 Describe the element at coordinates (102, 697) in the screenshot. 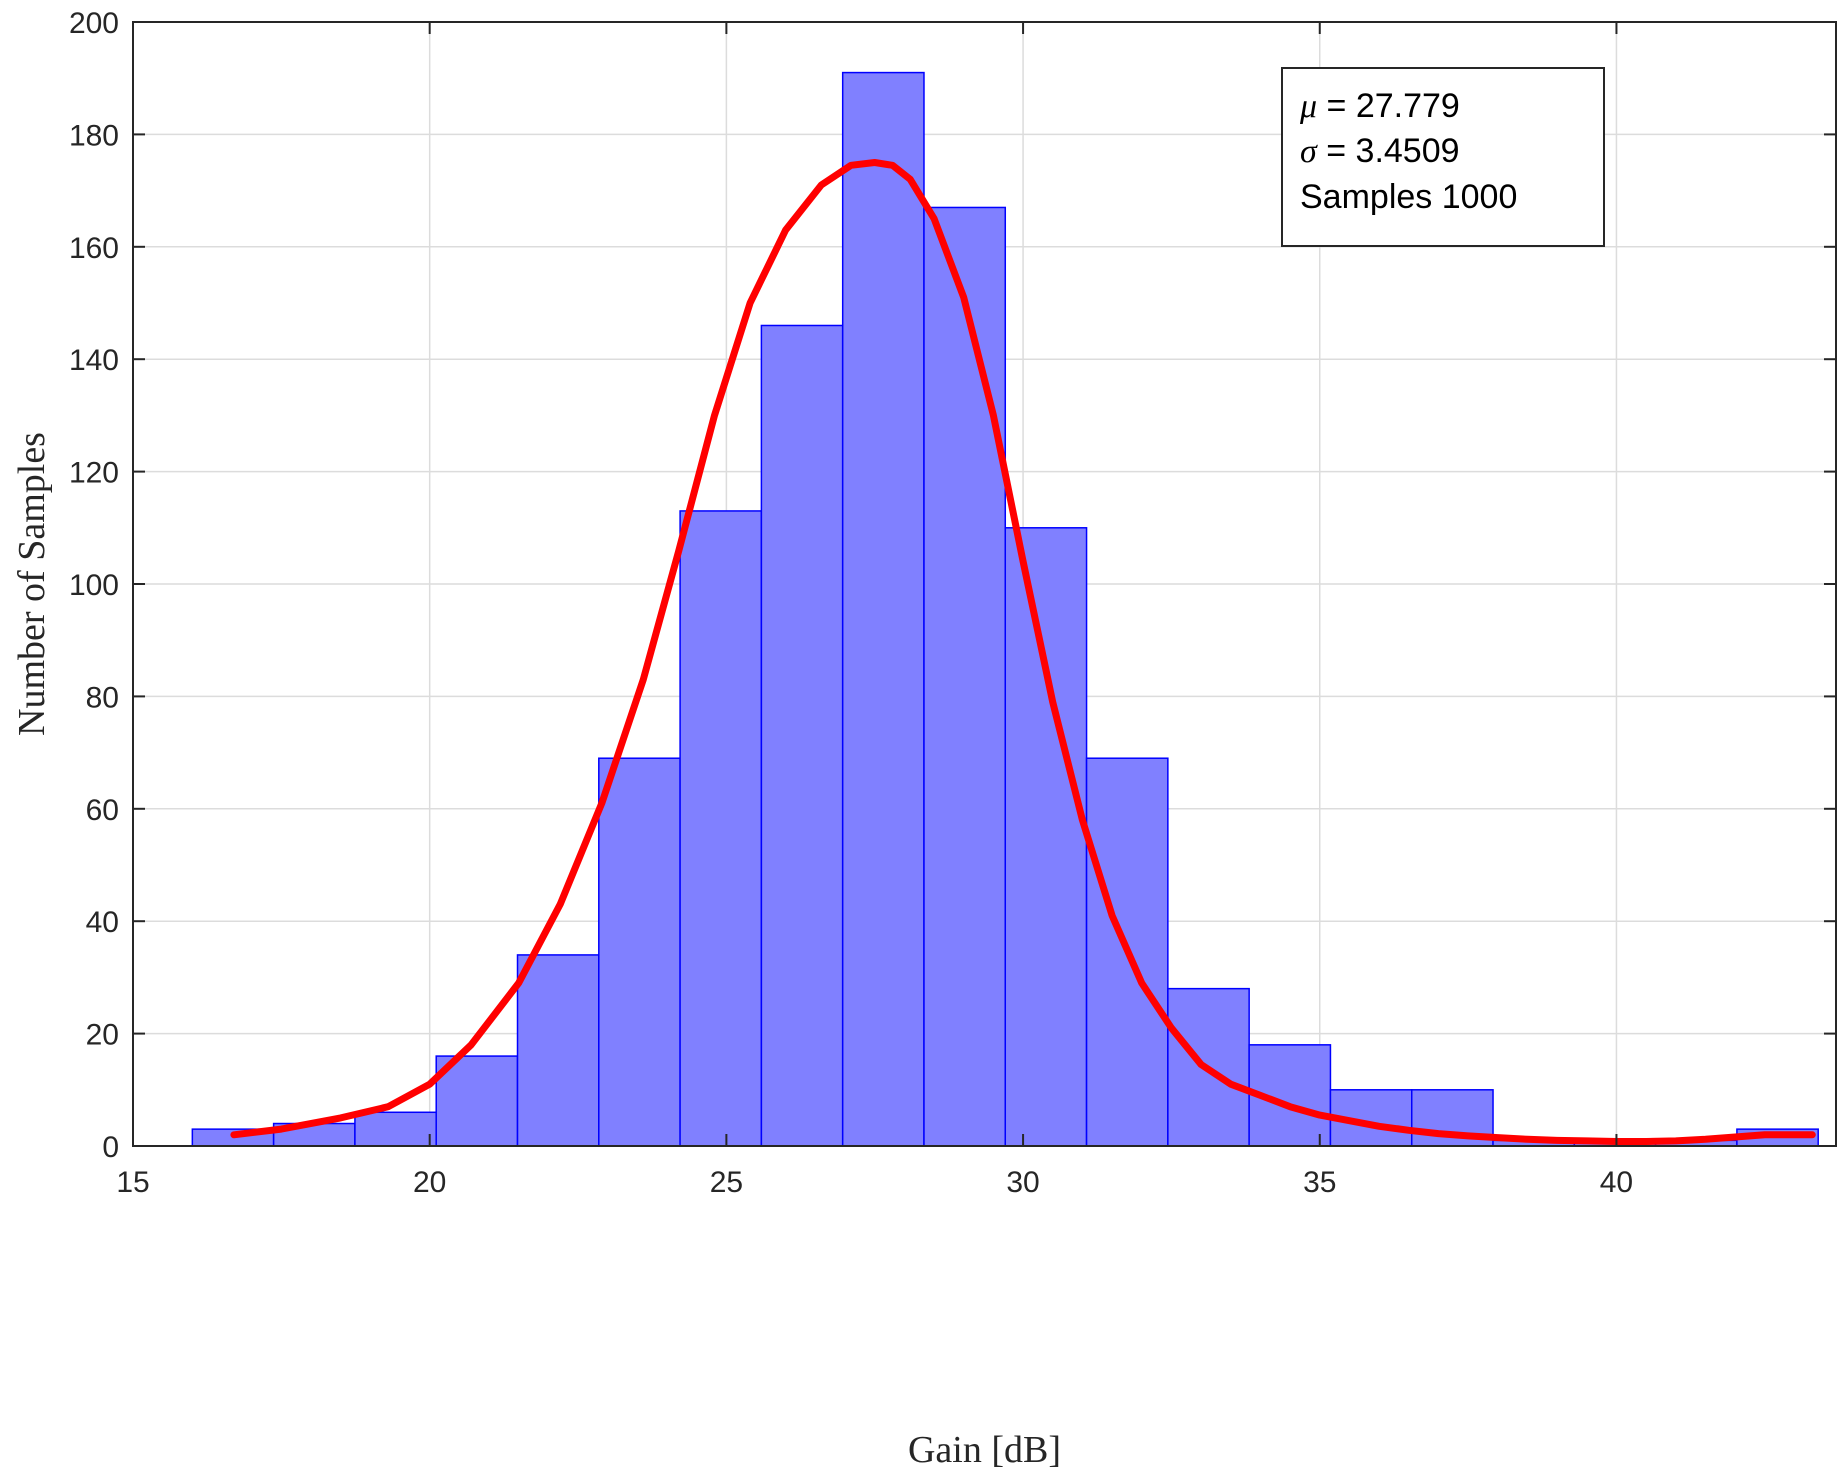

I see `y-tick-label-4: 80` at that location.